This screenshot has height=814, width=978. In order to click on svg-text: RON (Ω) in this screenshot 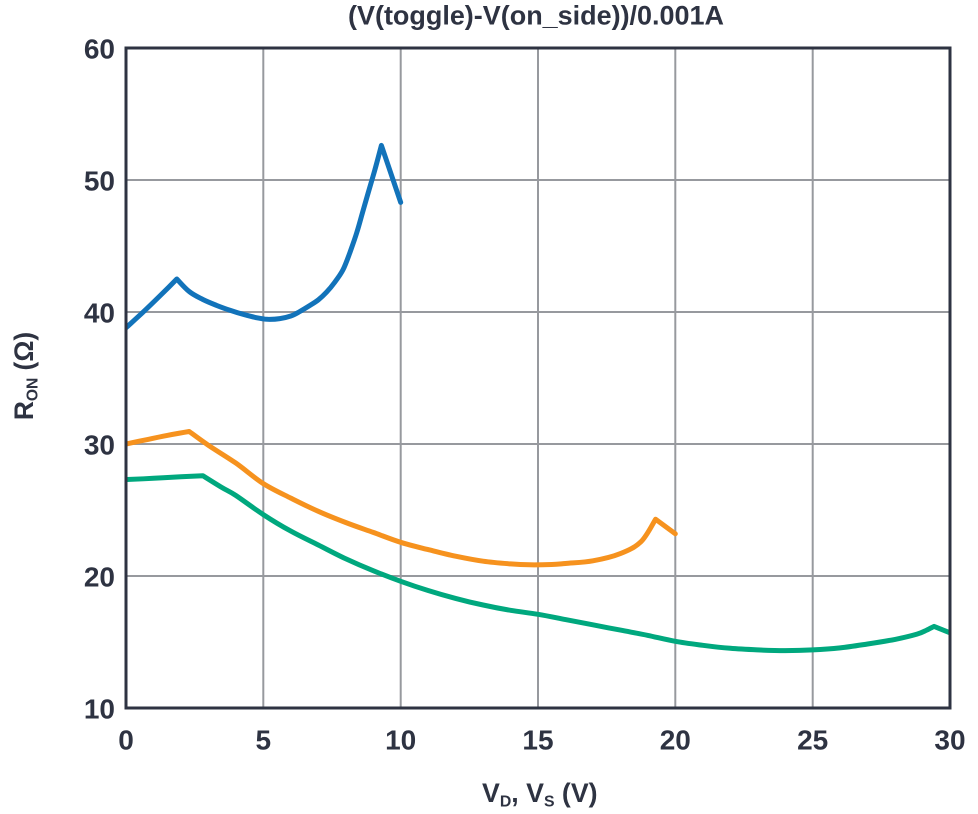, I will do `click(25, 376)`.